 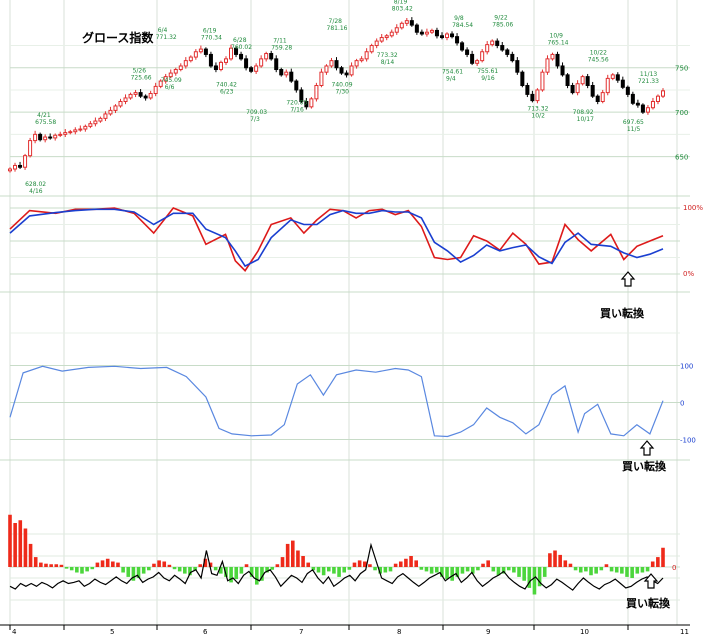 I want to click on low-point-date: 10/17, so click(x=585, y=119).